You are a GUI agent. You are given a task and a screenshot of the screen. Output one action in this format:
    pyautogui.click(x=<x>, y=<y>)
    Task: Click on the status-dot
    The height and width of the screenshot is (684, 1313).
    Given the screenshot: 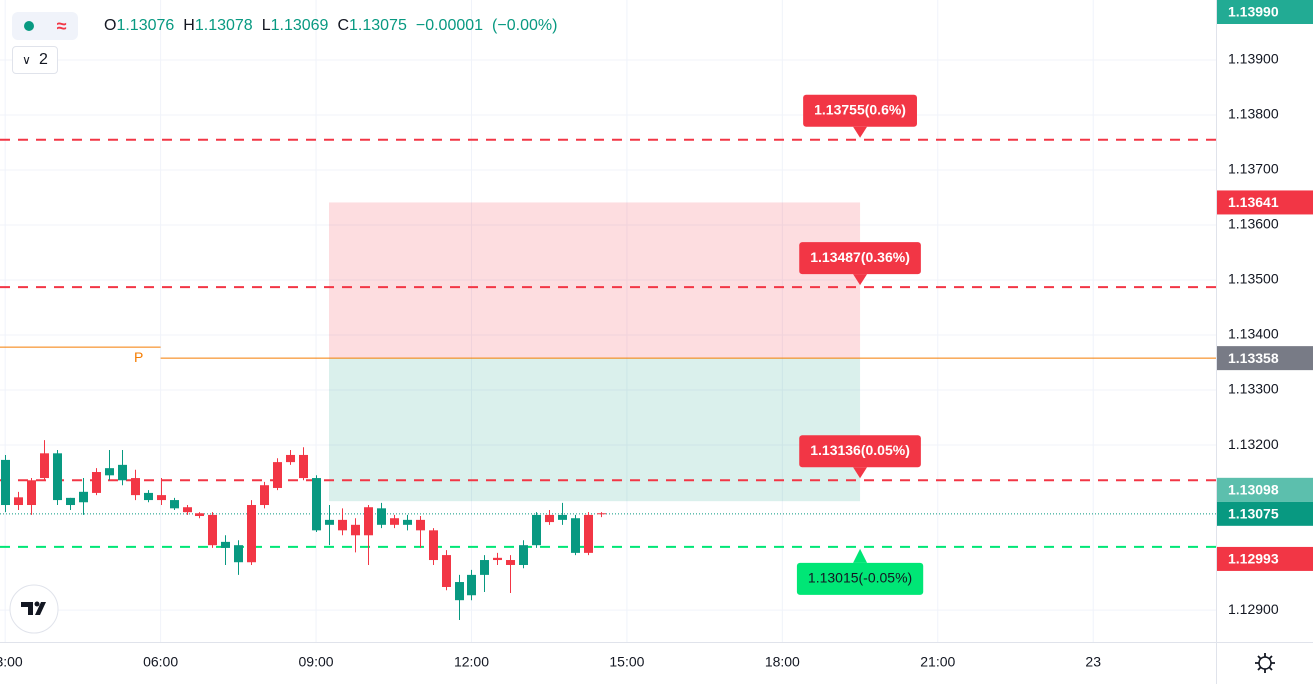 What is the action you would take?
    pyautogui.click(x=28, y=26)
    